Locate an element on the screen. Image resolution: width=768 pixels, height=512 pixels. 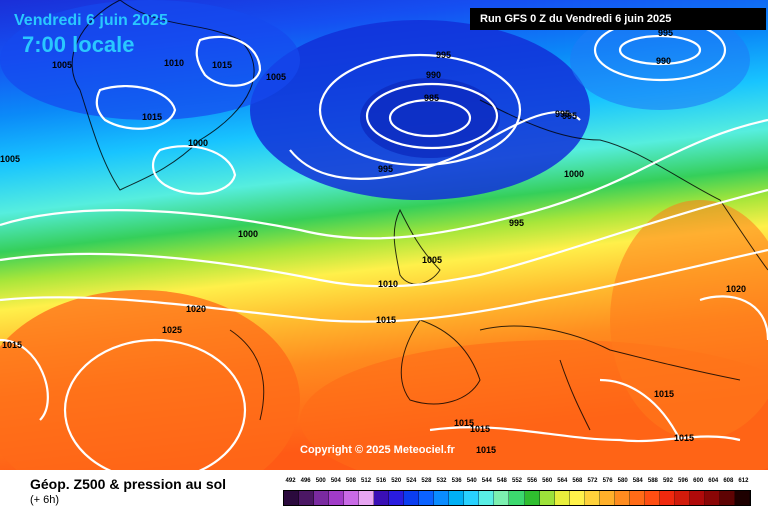
color-scale-label: 552 is located at coordinates (517, 481).